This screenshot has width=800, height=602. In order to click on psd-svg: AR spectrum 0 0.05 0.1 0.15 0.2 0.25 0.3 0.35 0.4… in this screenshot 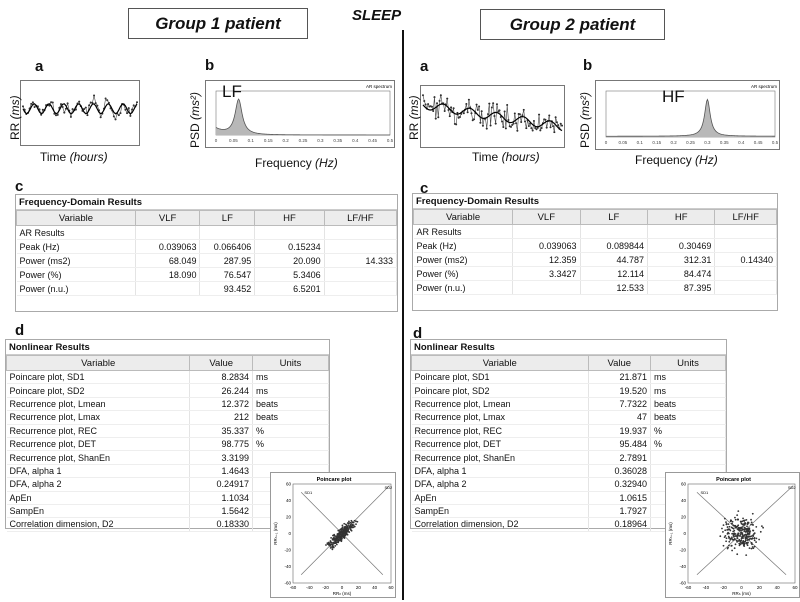, I will do `click(304, 113)`.